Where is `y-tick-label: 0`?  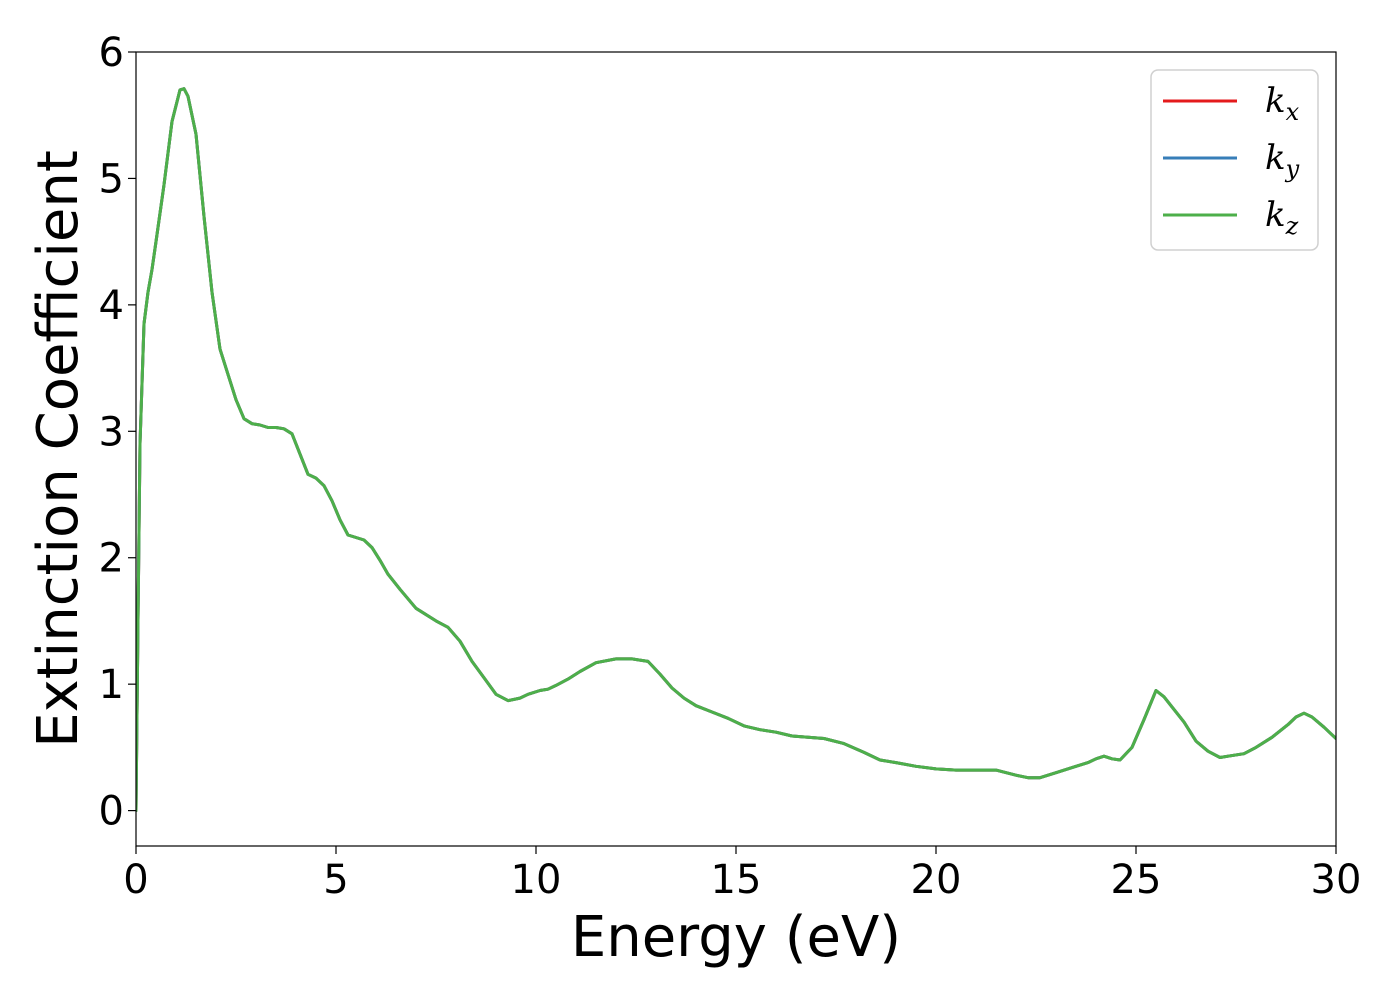 y-tick-label: 0 is located at coordinates (111, 812).